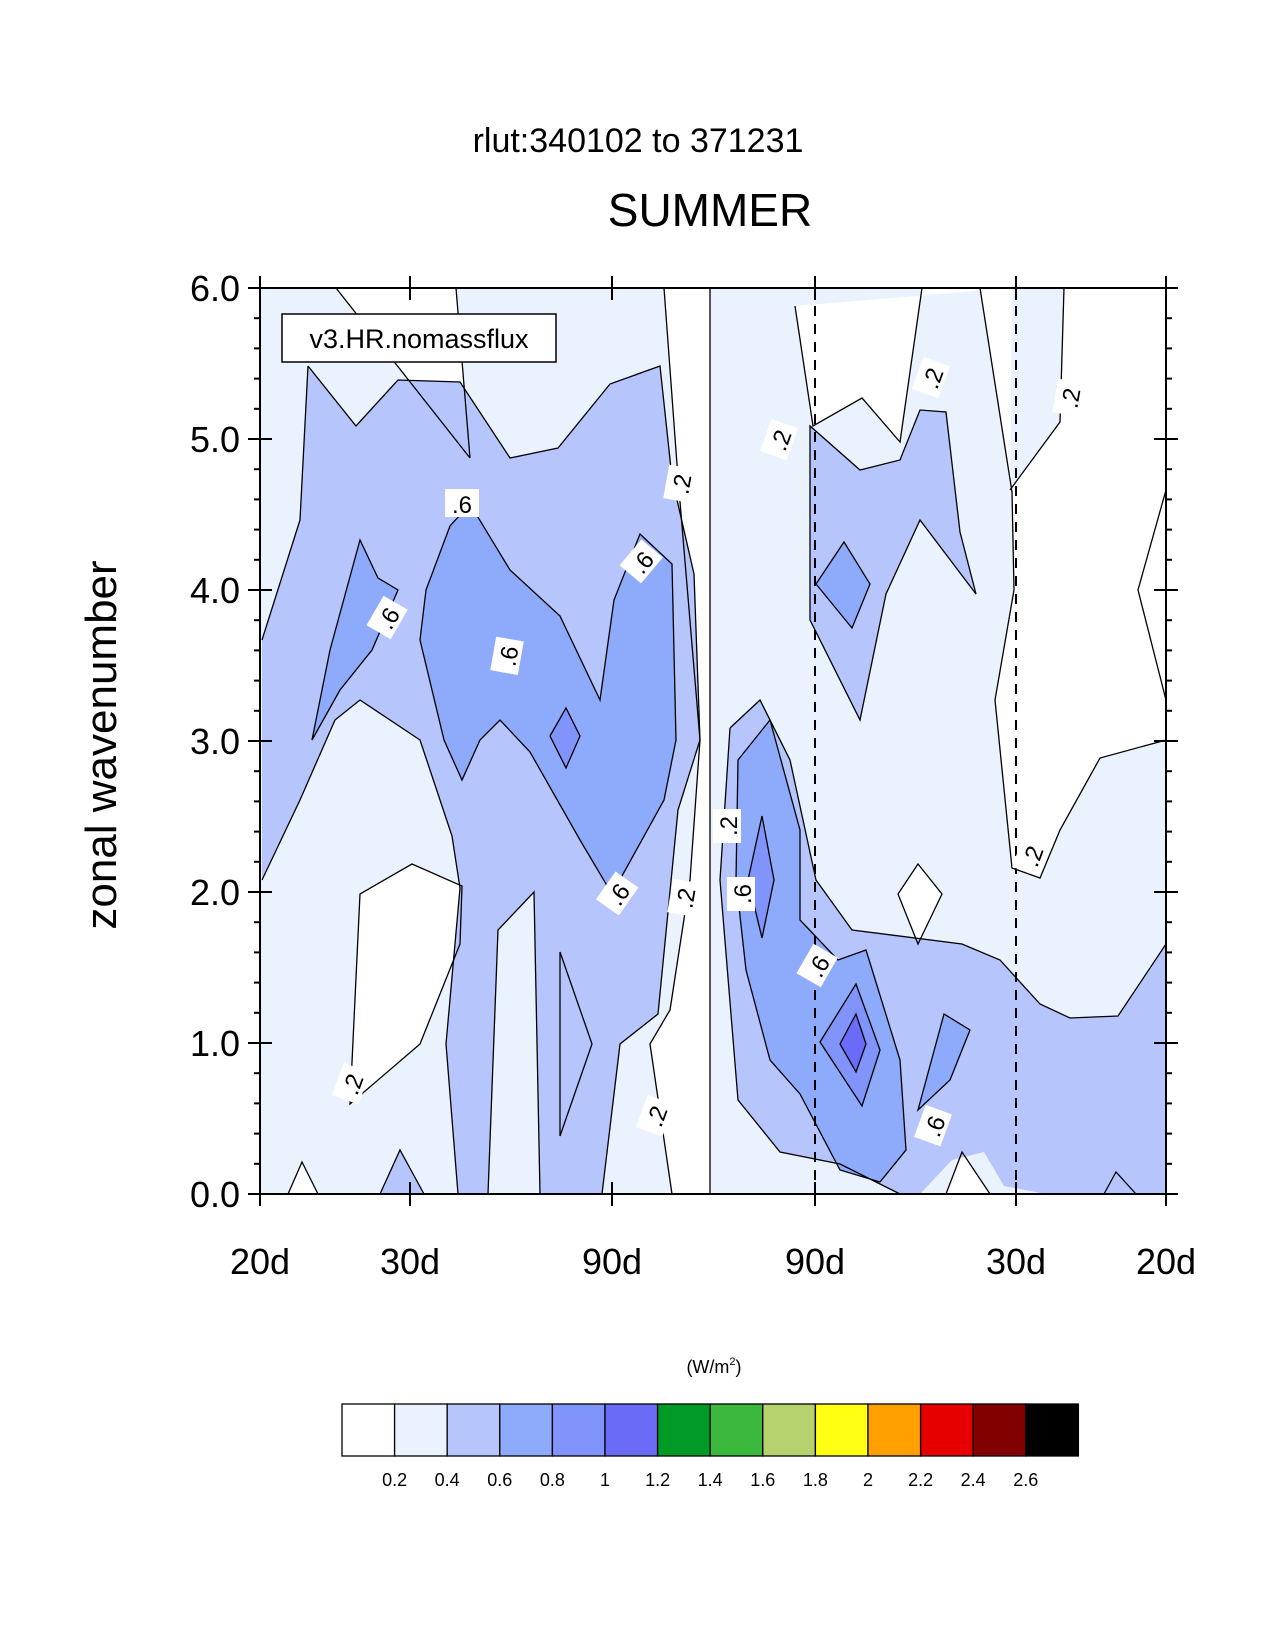 The image size is (1275, 1650). What do you see at coordinates (215, 590) in the screenshot?
I see `y-tick-label: 4.0` at bounding box center [215, 590].